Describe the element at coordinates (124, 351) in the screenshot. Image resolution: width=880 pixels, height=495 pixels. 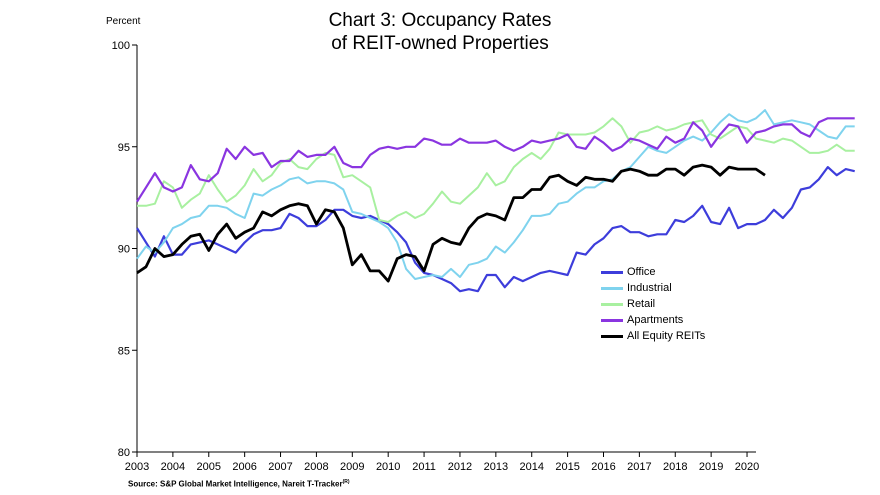
I see `y-tick-label: 85` at that location.